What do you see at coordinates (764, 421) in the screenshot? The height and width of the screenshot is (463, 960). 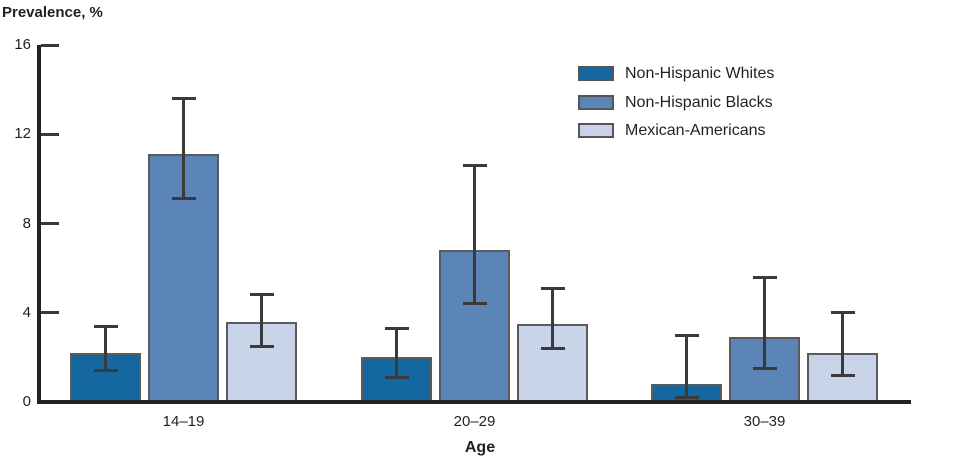 I see `x-category-label: 30–39` at bounding box center [764, 421].